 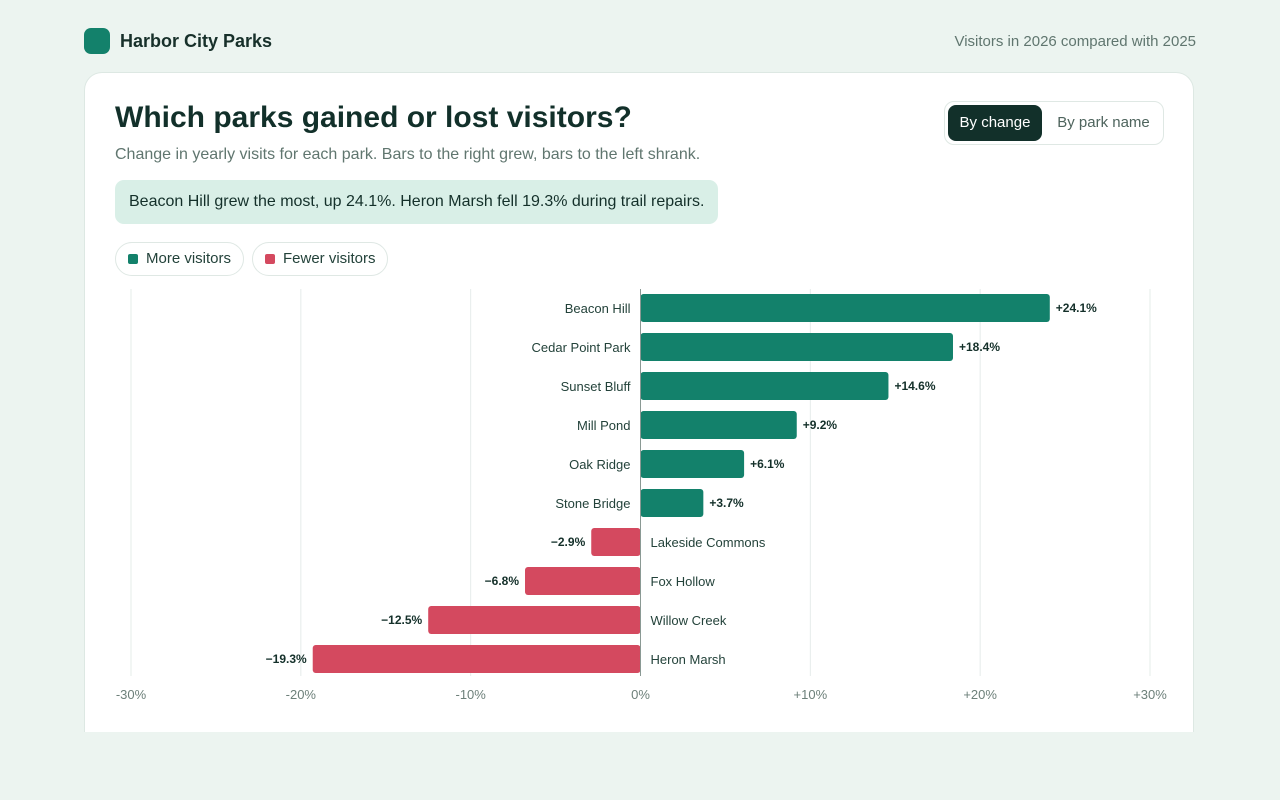 What do you see at coordinates (286, 659) in the screenshot?
I see `value-label: −19.3%` at bounding box center [286, 659].